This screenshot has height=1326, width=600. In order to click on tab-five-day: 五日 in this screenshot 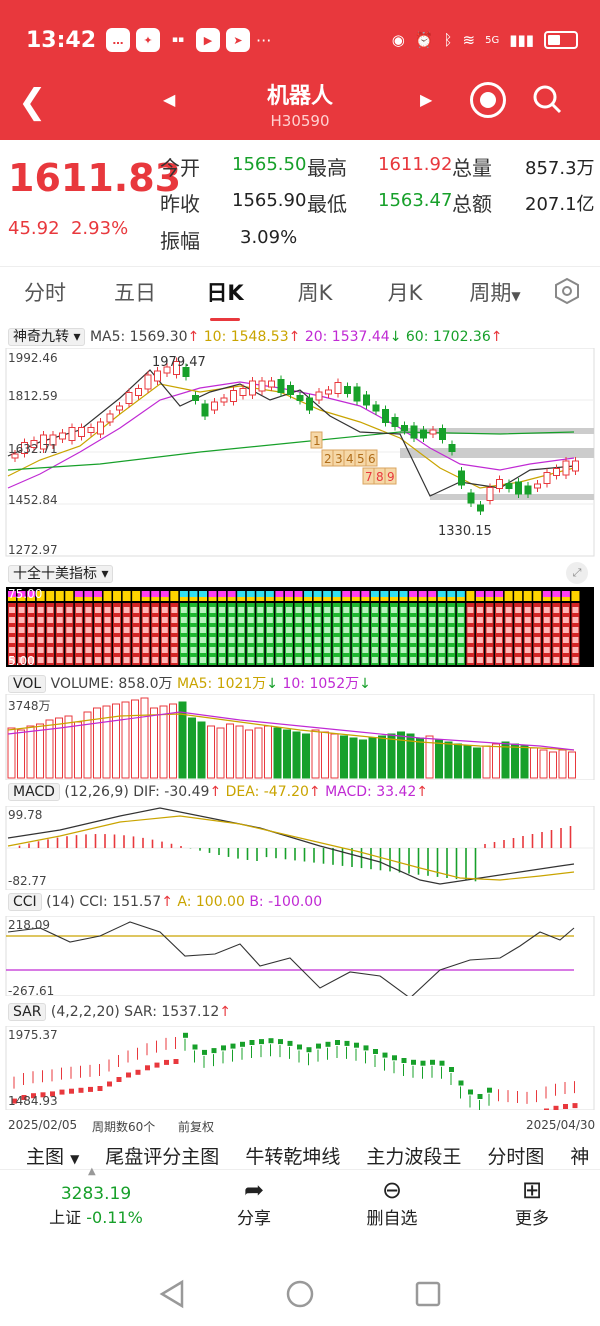, I will do `click(135, 292)`.